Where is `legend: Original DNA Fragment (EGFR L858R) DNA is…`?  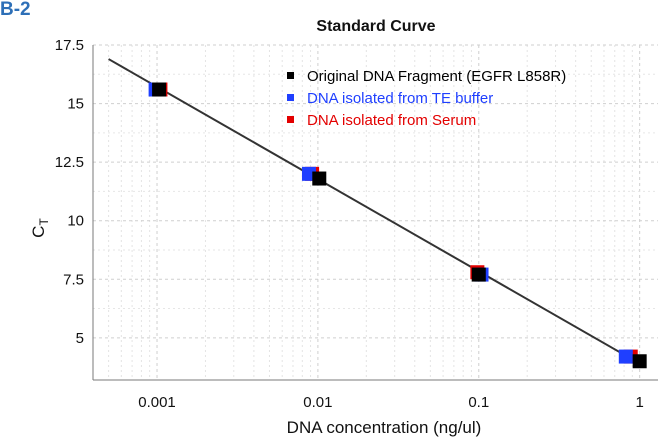 legend: Original DNA Fragment (EGFR L858R) DNA is… is located at coordinates (426, 98).